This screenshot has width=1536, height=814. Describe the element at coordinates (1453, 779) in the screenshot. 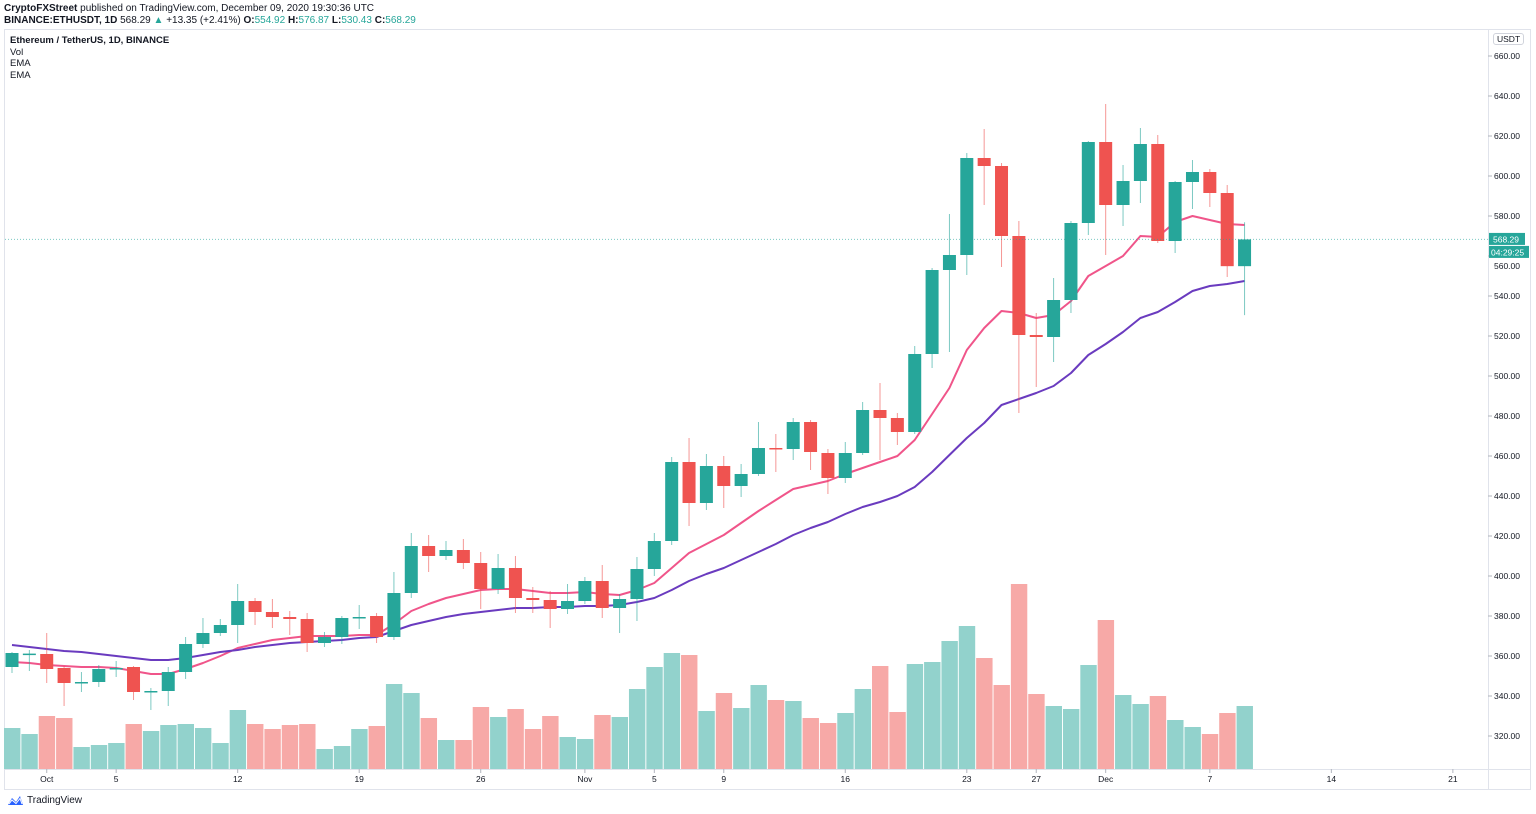

I see `x-tick-label: 21` at that location.